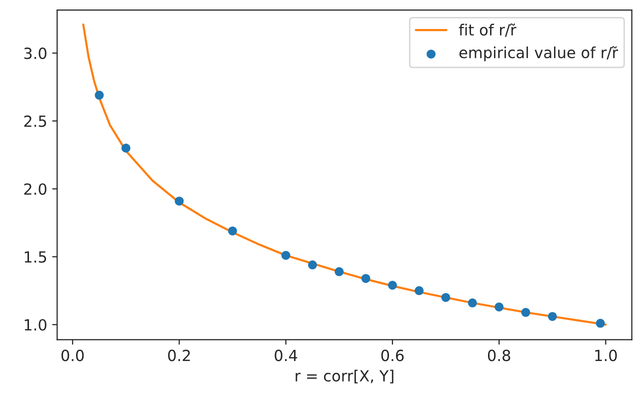  What do you see at coordinates (35, 325) in the screenshot?
I see `y-tick-label: 1.0` at bounding box center [35, 325].